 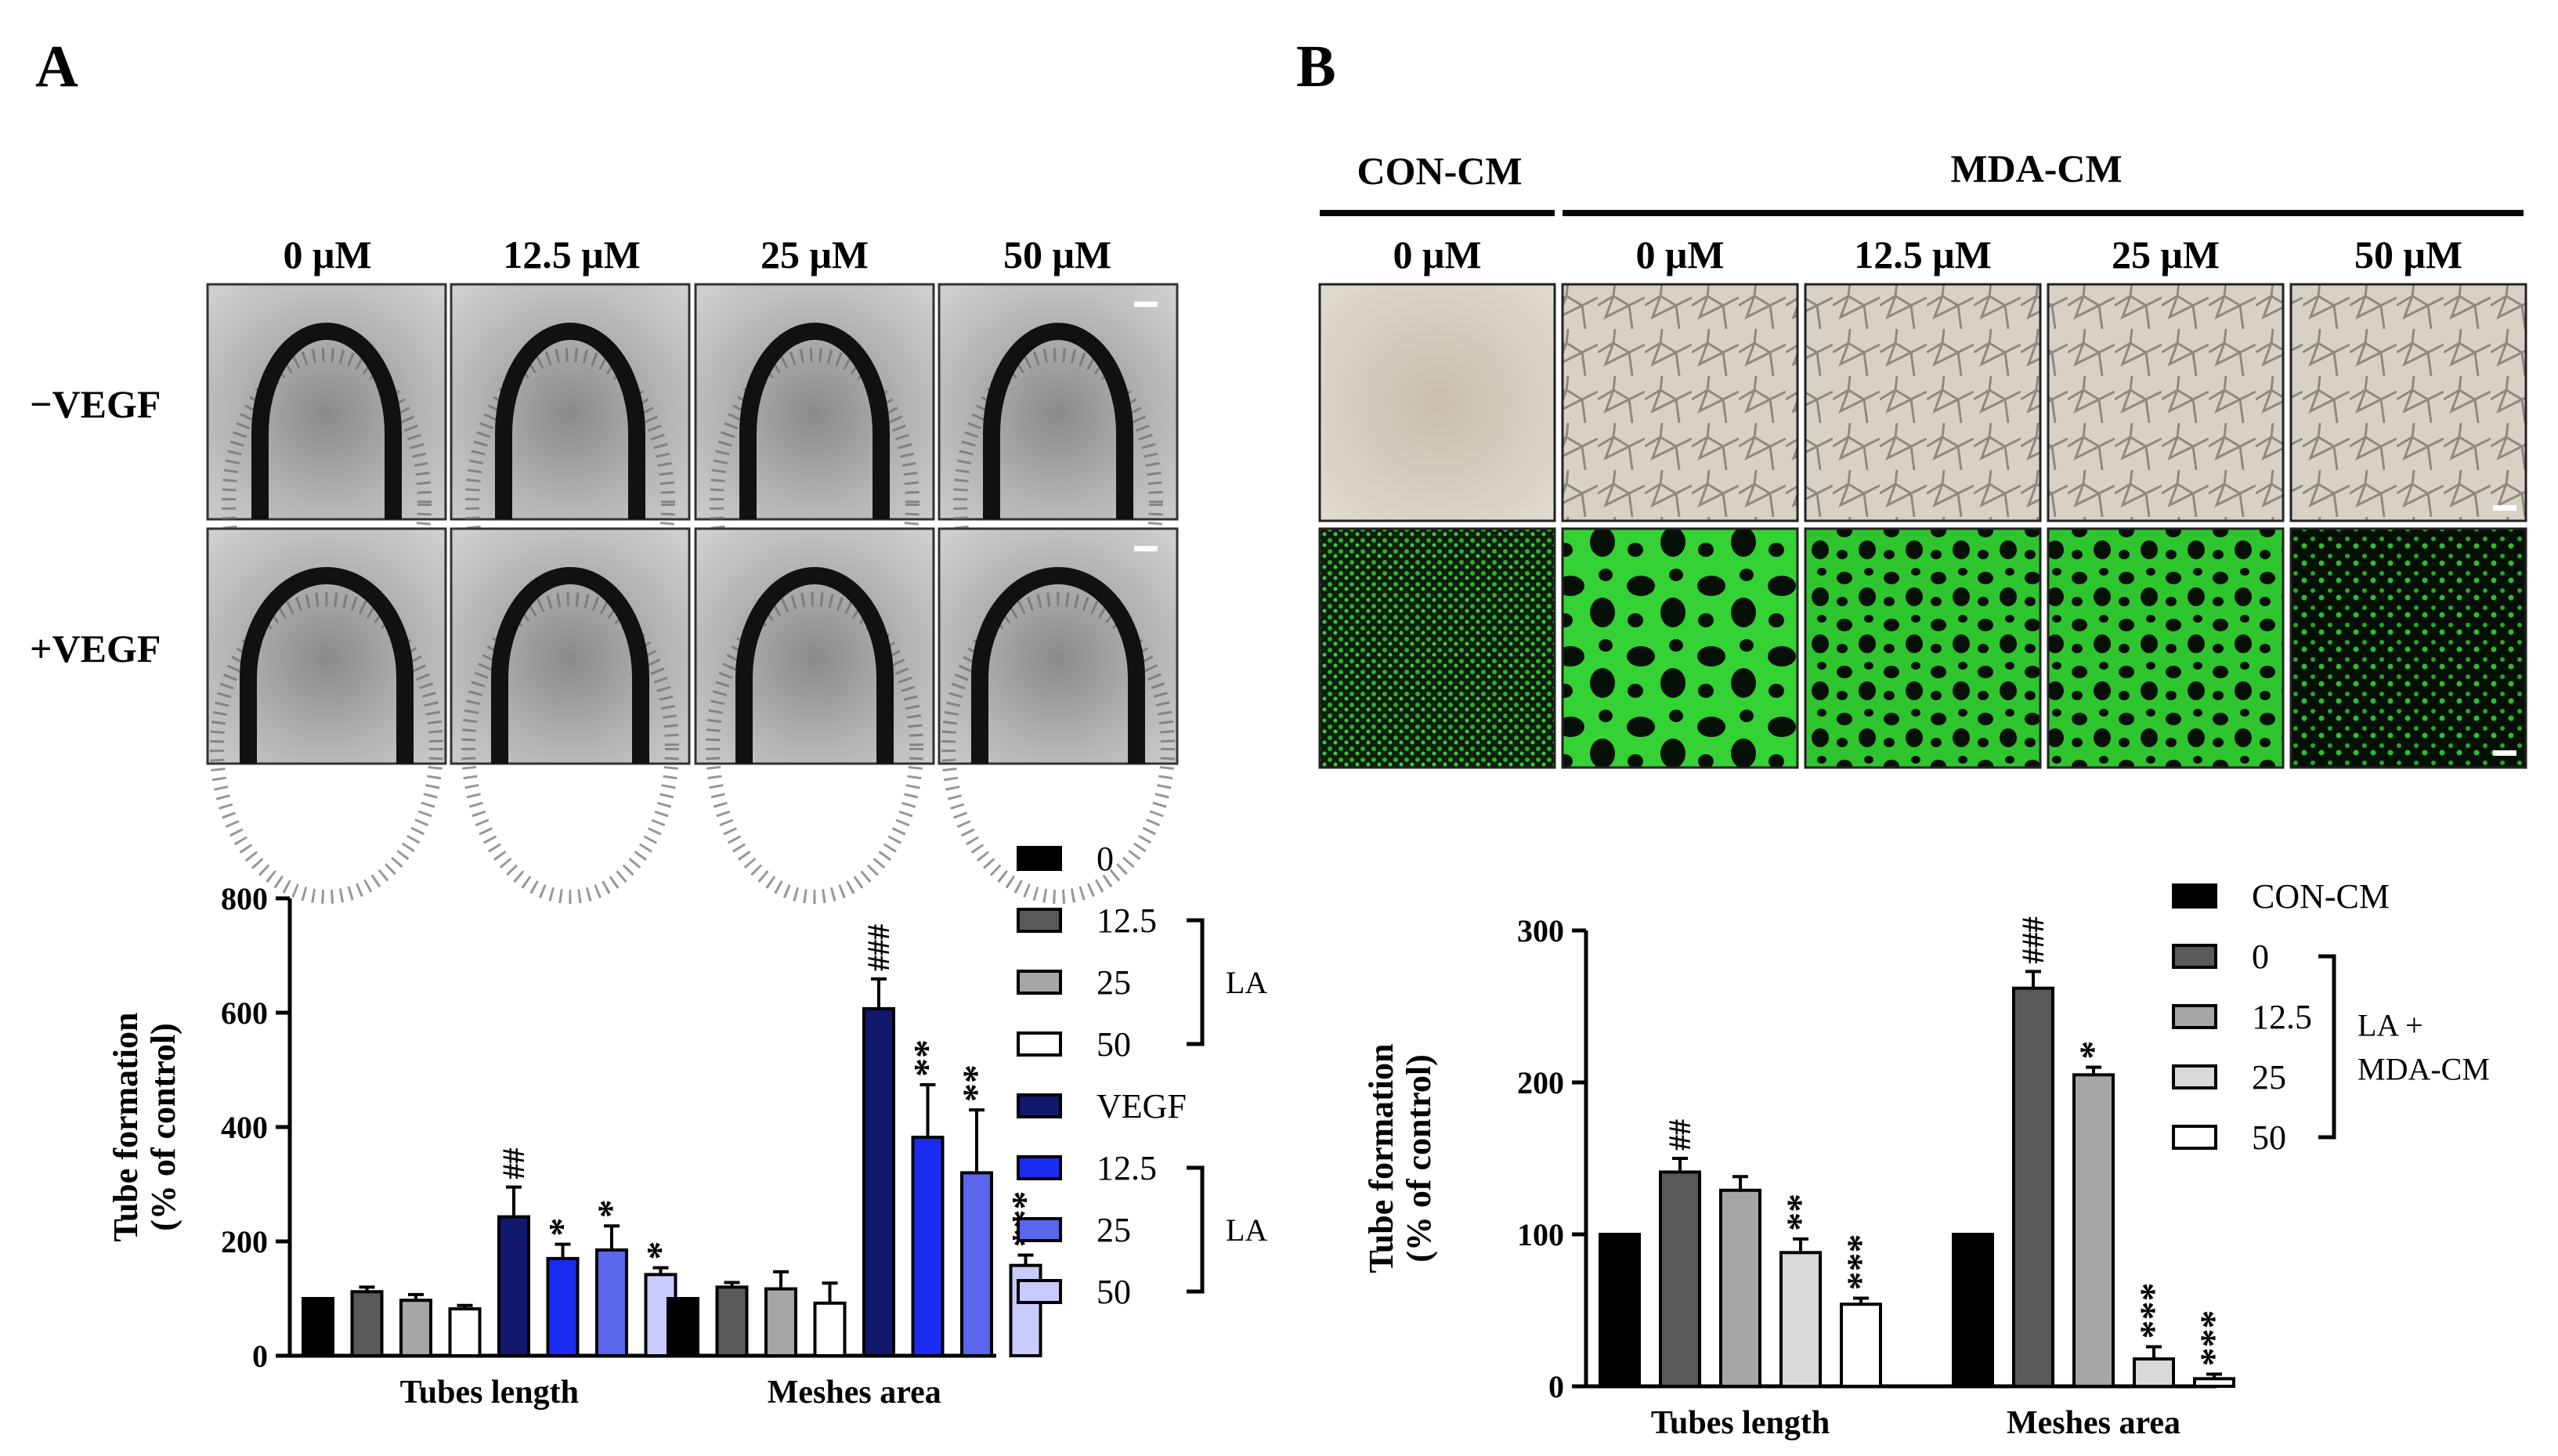 I want to click on legend-group-label: LA, so click(x=1246, y=982).